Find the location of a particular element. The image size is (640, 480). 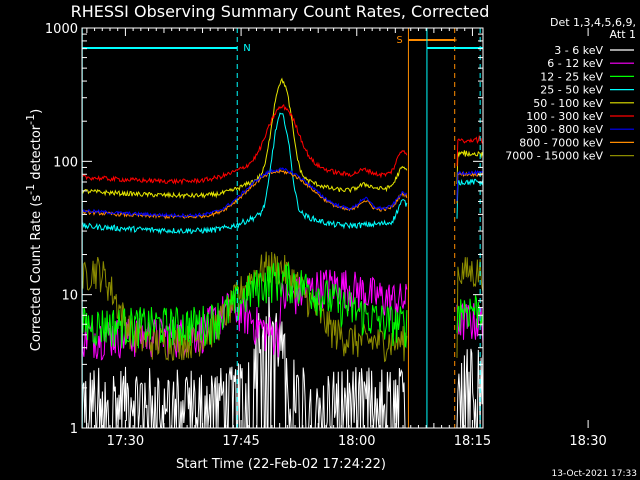

y-axis-label: Corrected Count Rate (s-1 detector-1) is located at coordinates (34, 230).